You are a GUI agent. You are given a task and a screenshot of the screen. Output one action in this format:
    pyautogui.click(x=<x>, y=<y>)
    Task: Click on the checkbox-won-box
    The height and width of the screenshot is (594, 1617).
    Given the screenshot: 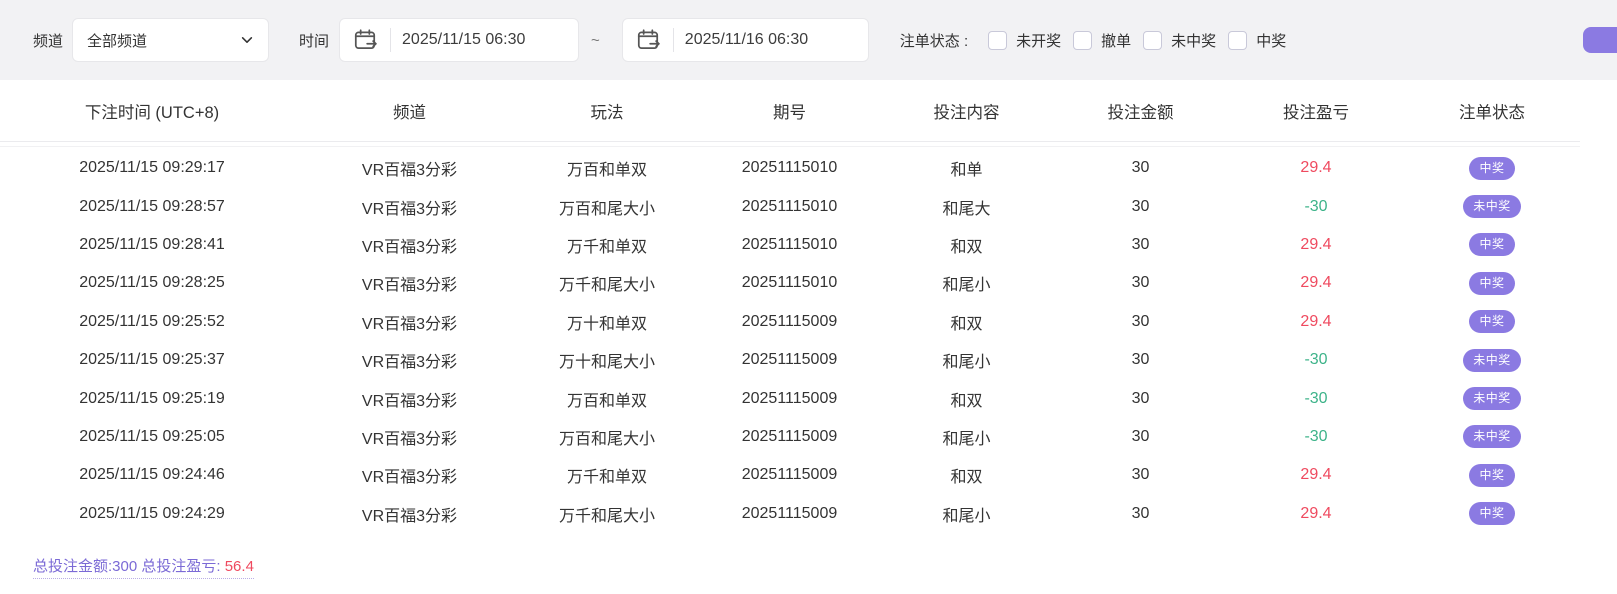 What is the action you would take?
    pyautogui.click(x=1238, y=40)
    